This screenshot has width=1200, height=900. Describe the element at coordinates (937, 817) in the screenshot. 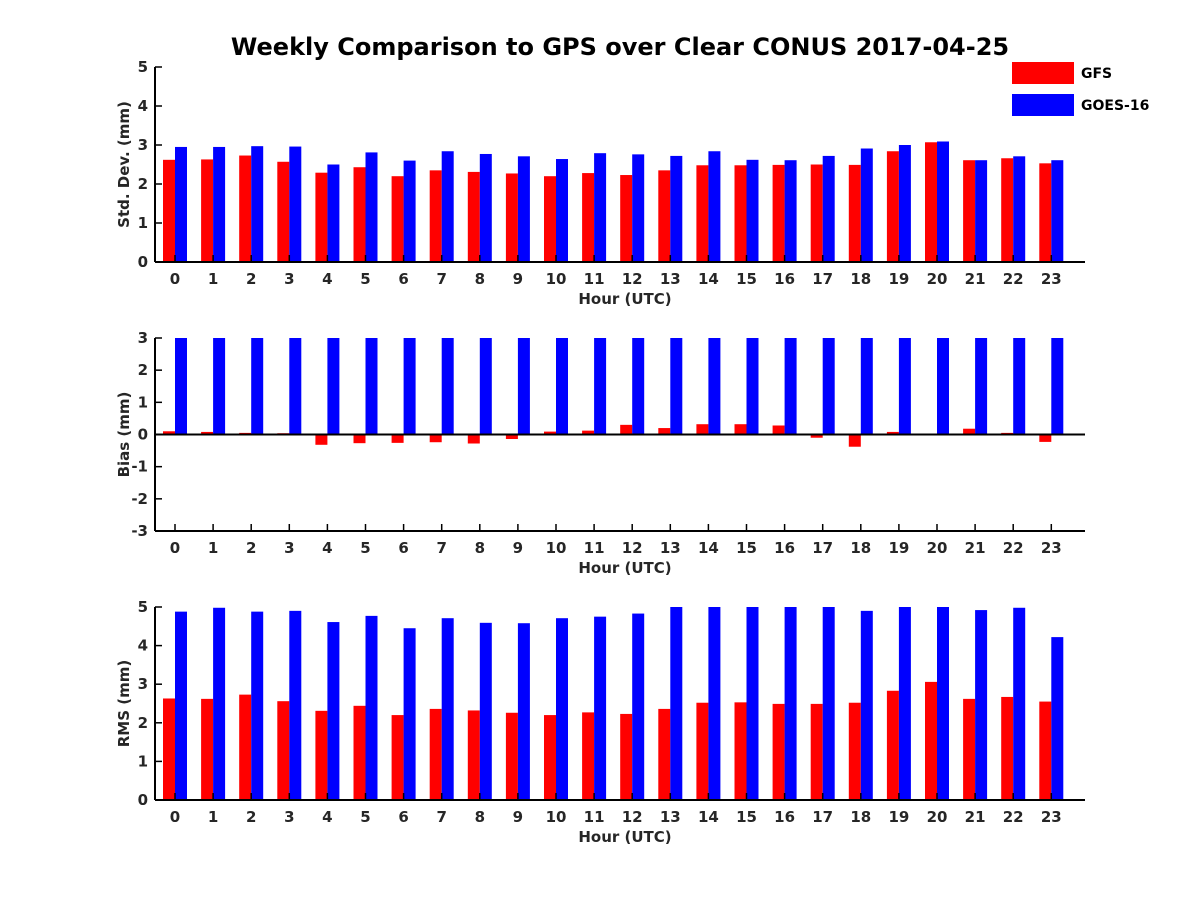

I see `x-tick-label: 20` at that location.